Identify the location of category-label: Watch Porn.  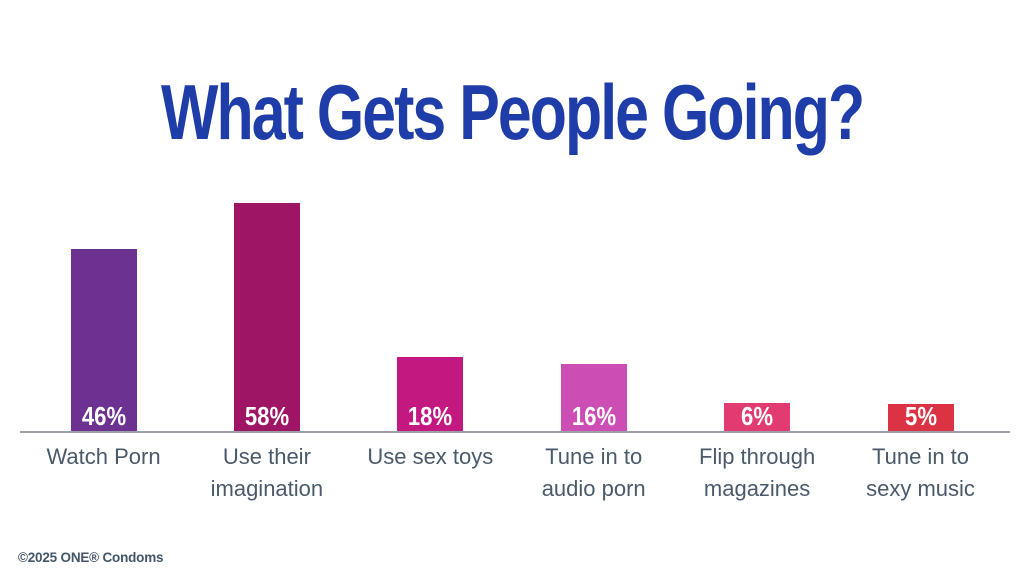
(103, 456).